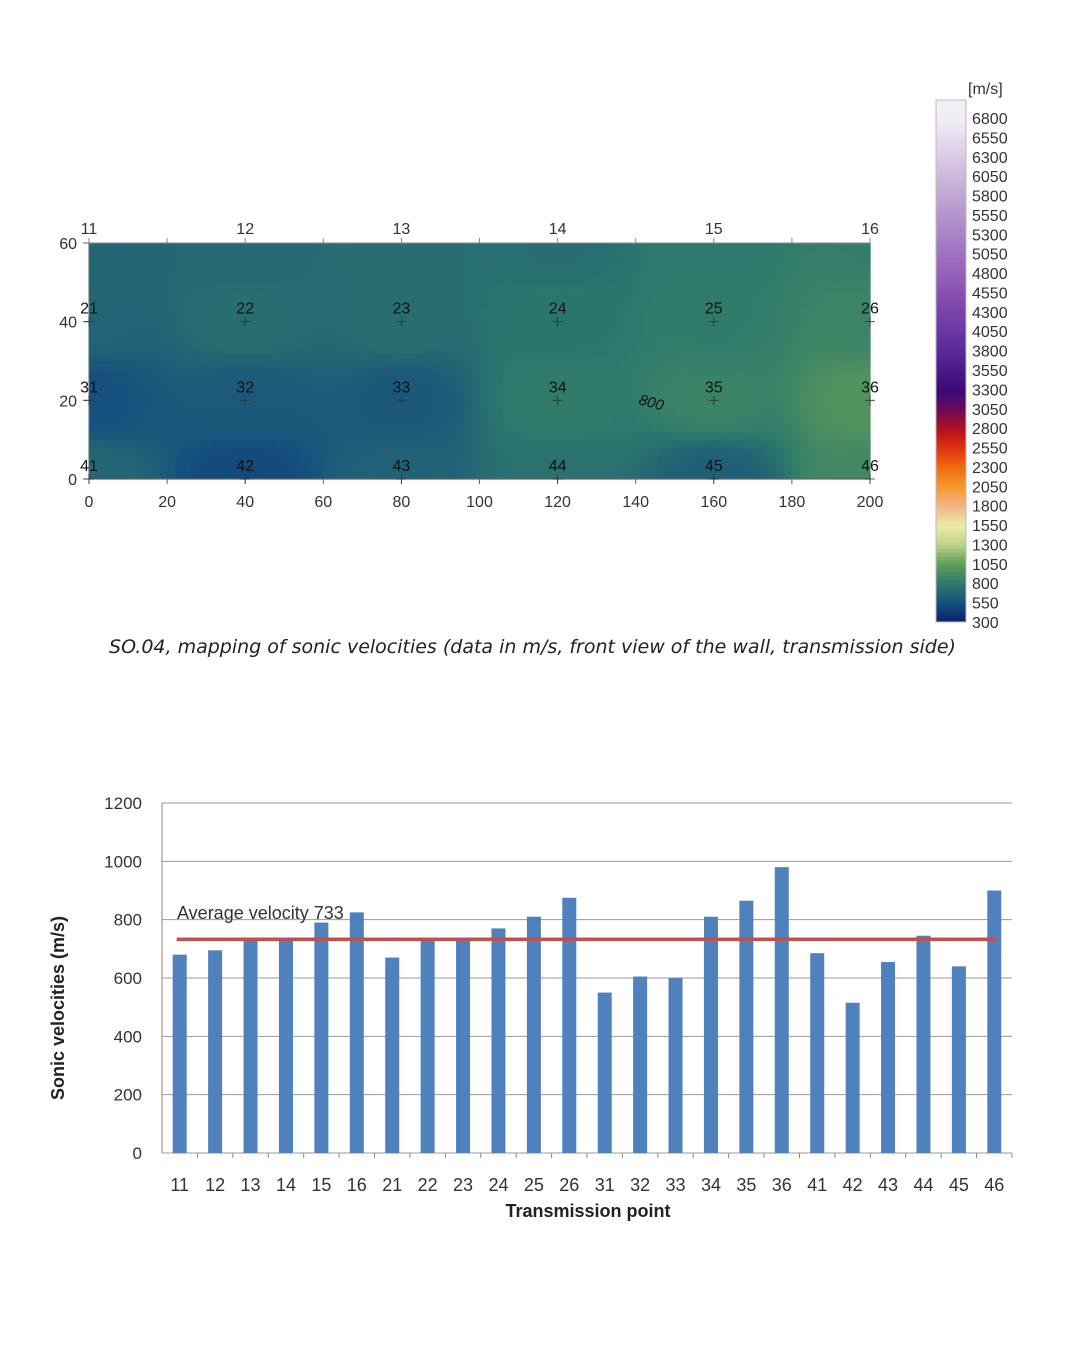  I want to click on y-tick-label: 200, so click(128, 1095).